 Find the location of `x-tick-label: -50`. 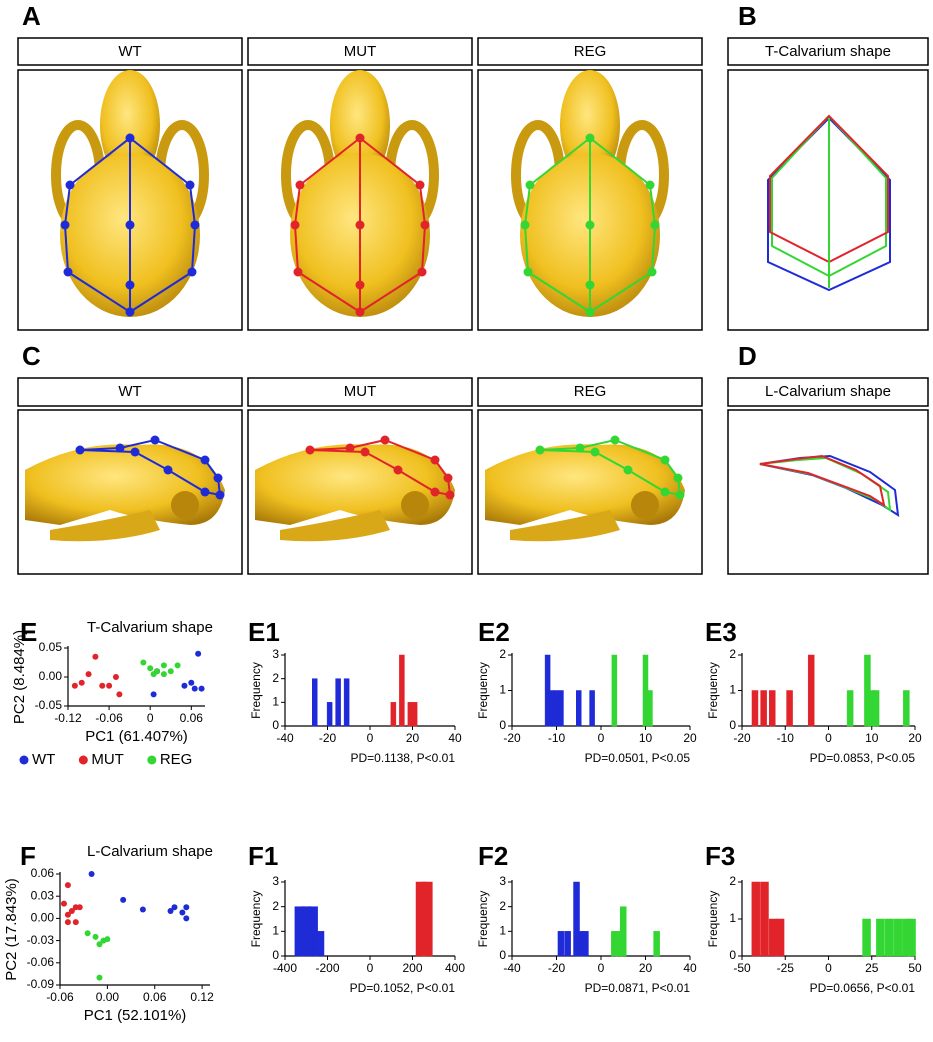

x-tick-label: -50 is located at coordinates (742, 968).